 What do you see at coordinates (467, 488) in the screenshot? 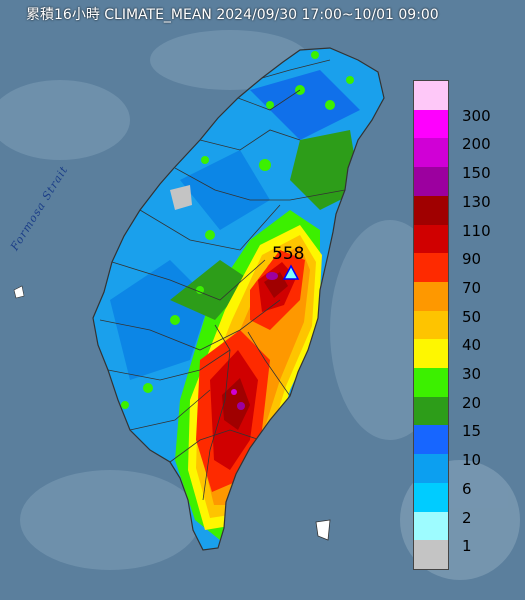
I see `legend-tick-label: 6` at bounding box center [467, 488].